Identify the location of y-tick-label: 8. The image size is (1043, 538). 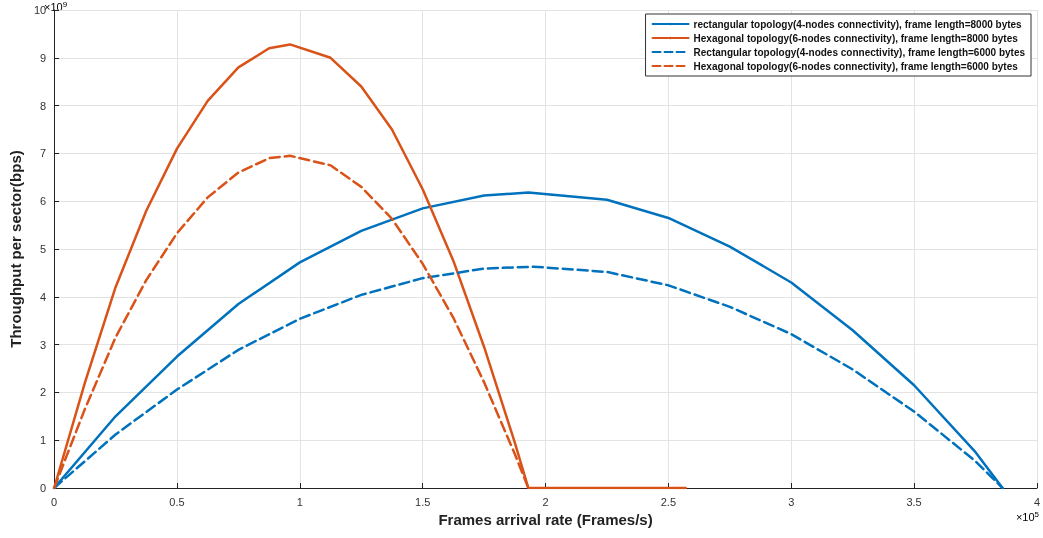
(43, 105).